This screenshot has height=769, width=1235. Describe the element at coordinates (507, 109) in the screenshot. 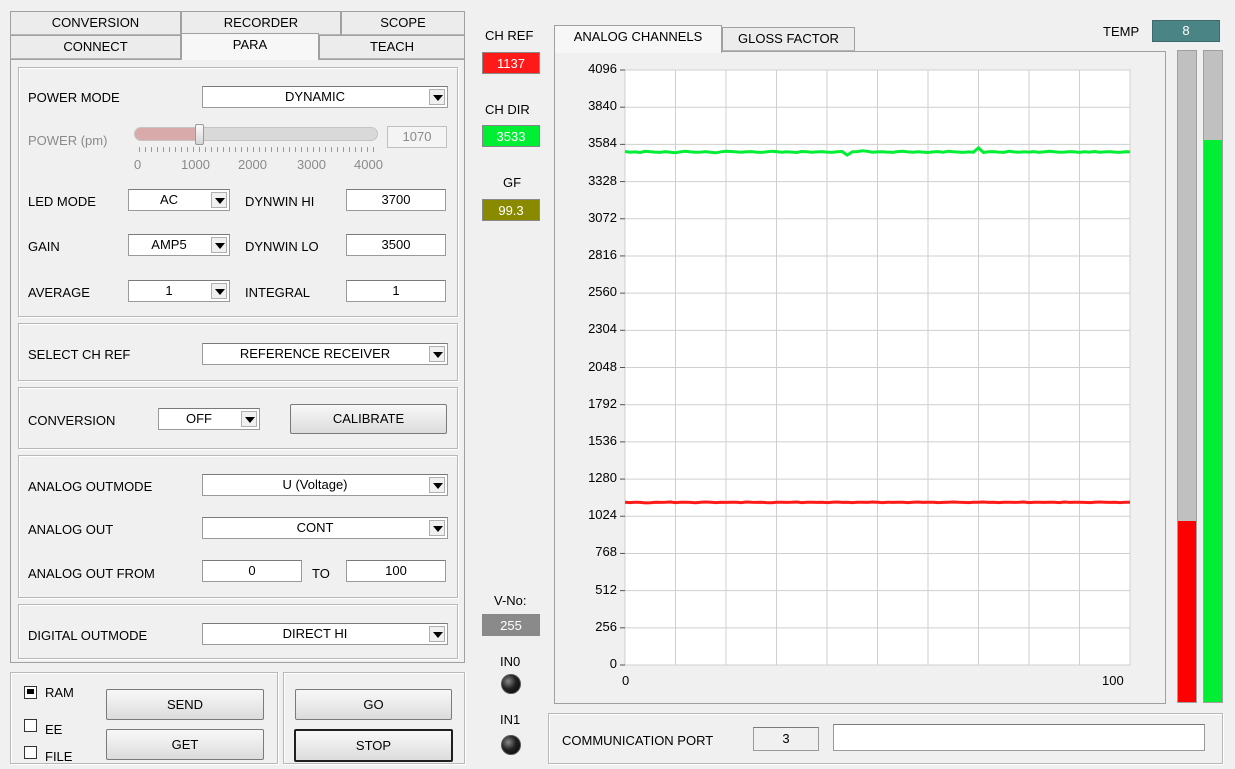

I see `ch-dir-label: CH DIR` at that location.